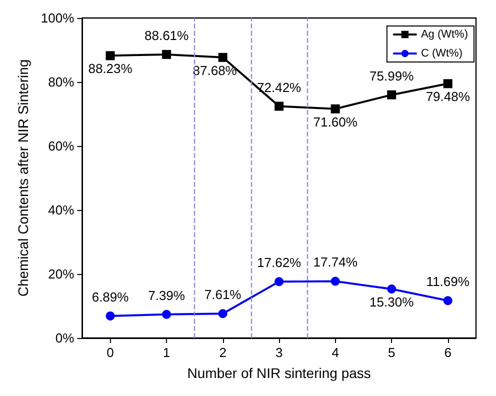 The height and width of the screenshot is (396, 496). I want to click on y-tick-label: 40%, so click(61, 210).